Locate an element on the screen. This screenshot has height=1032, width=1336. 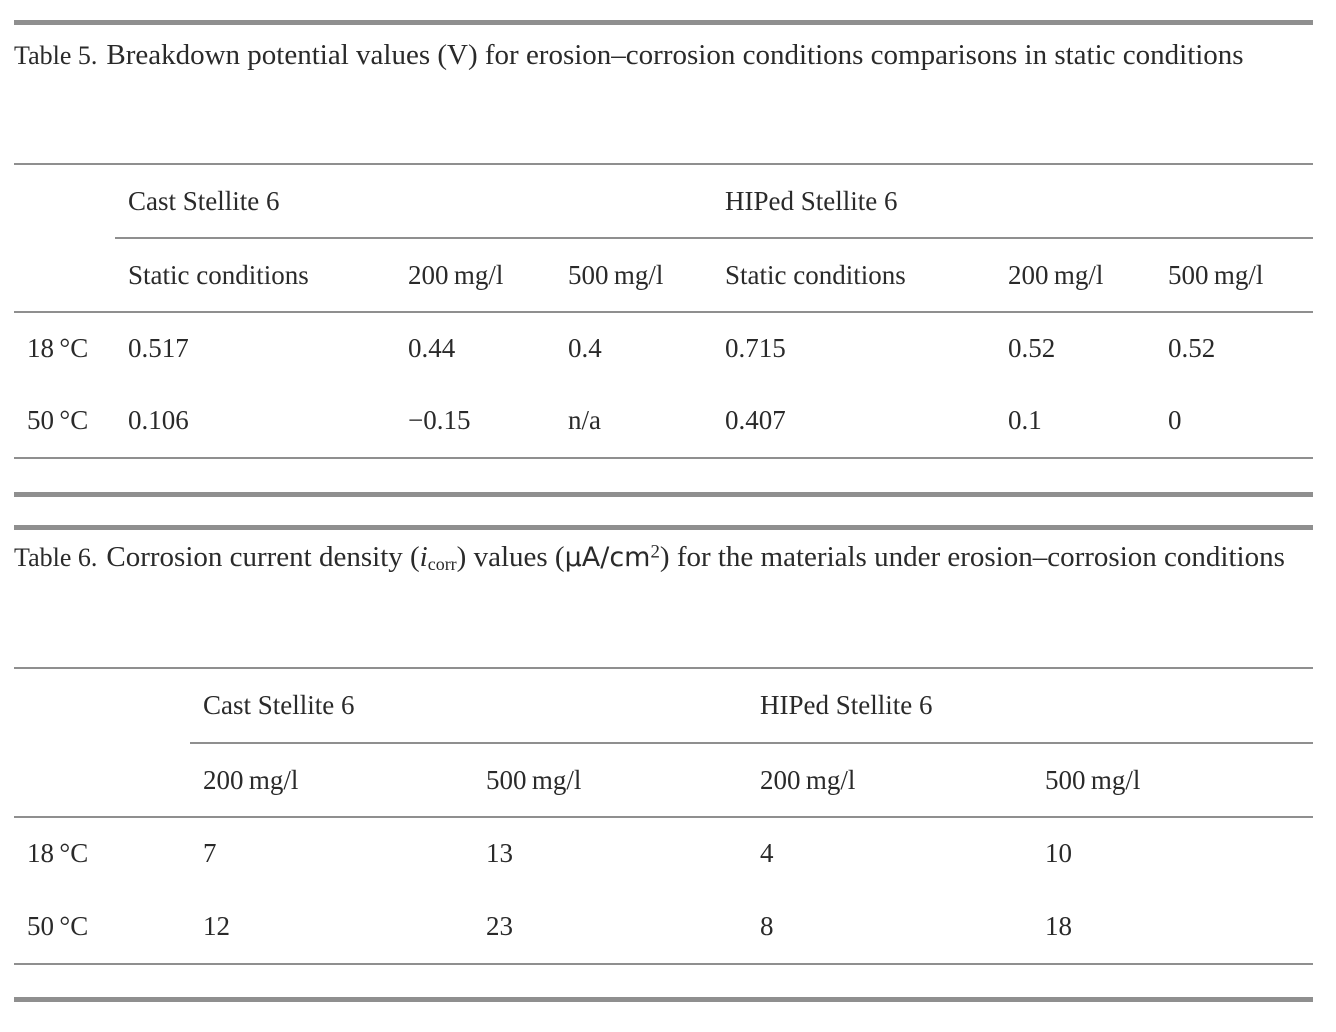
table6-opening-thick-rule is located at coordinates (663, 527).